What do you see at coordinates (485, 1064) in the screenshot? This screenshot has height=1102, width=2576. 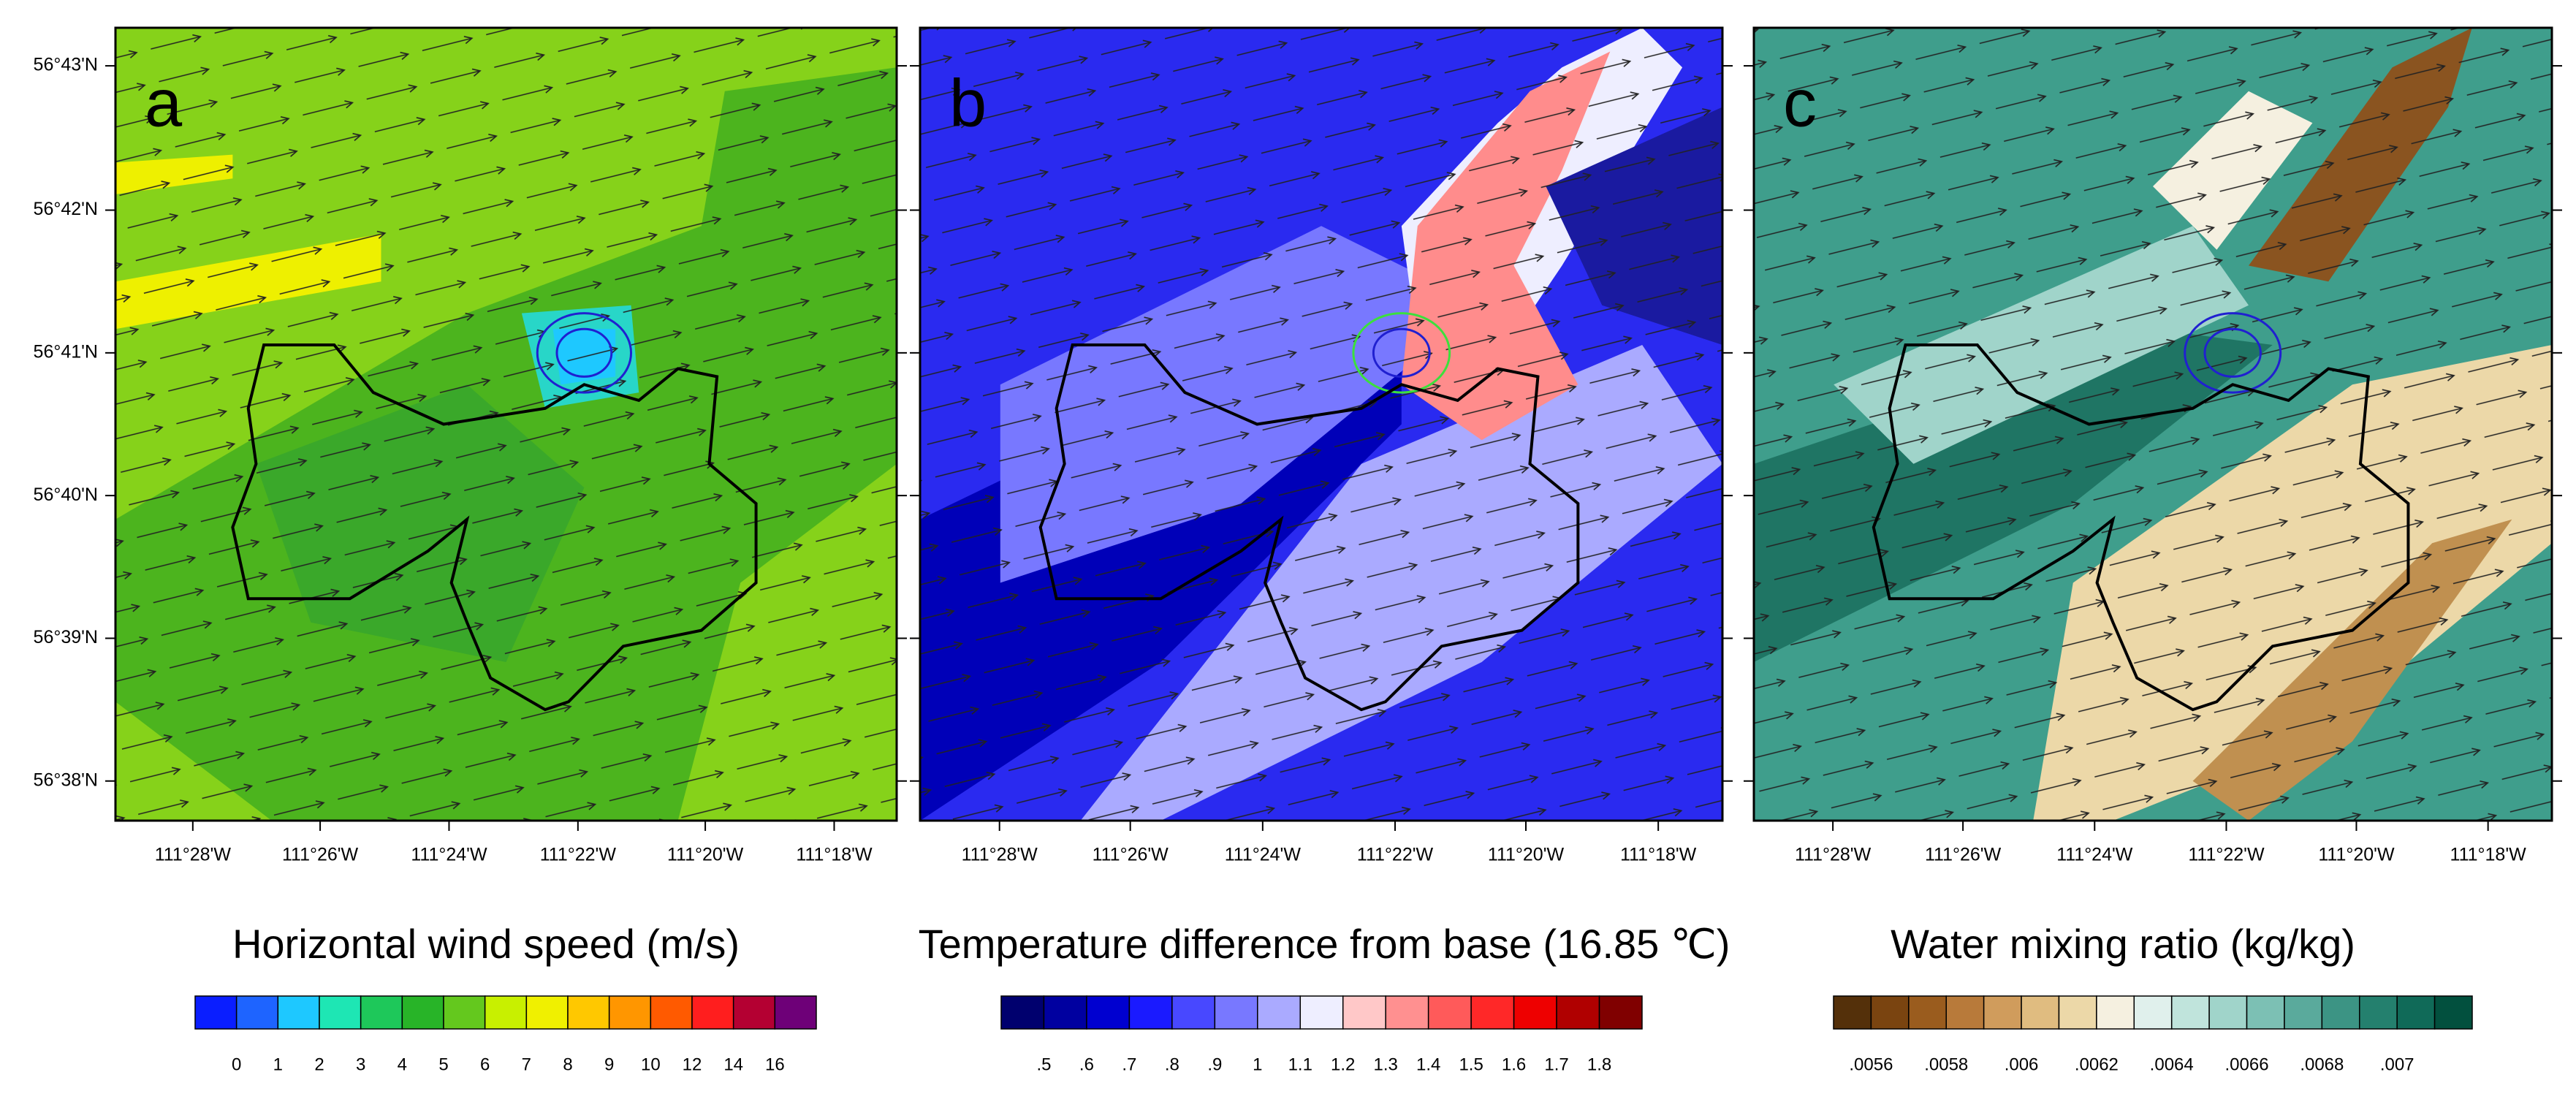 I see `colorbar-tick-label: 6` at bounding box center [485, 1064].